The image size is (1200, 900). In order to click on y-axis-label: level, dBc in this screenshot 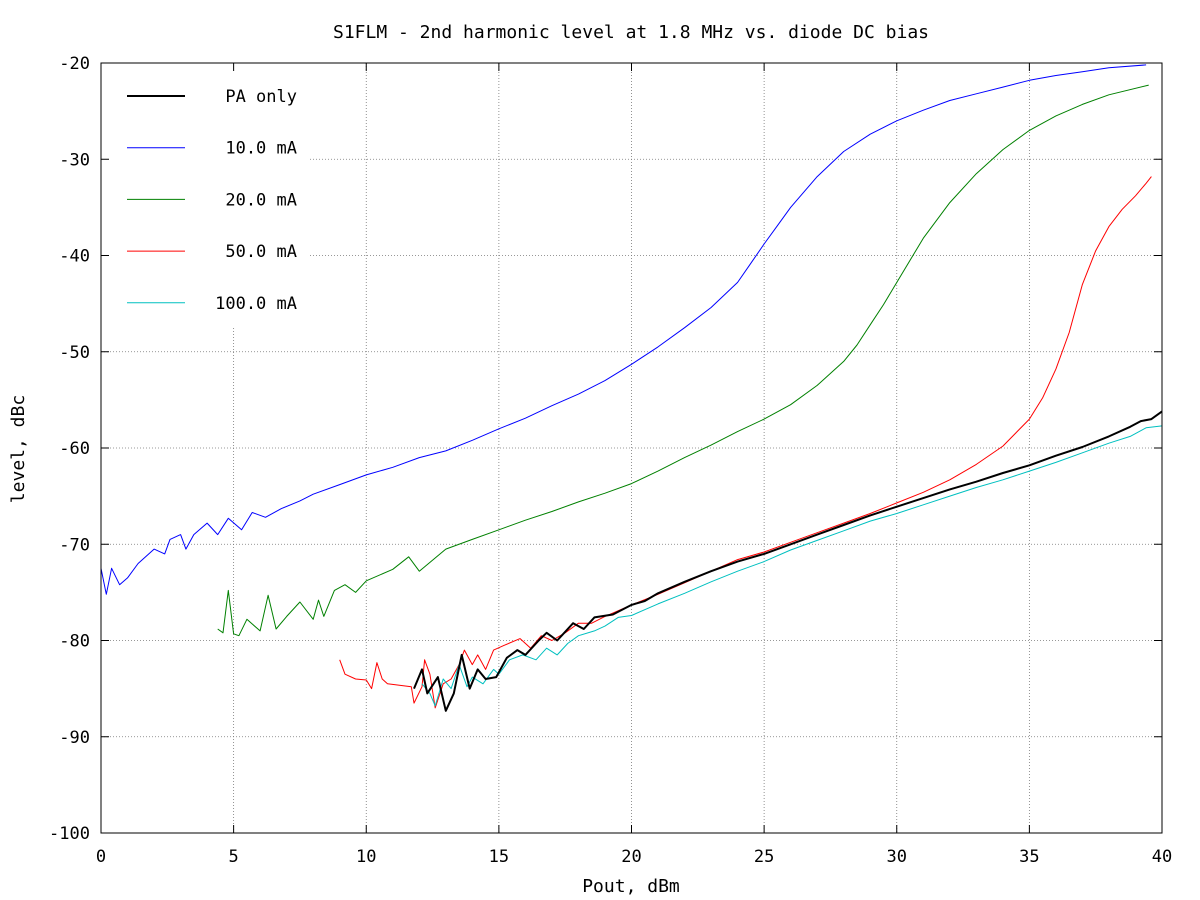, I will do `click(18, 449)`.